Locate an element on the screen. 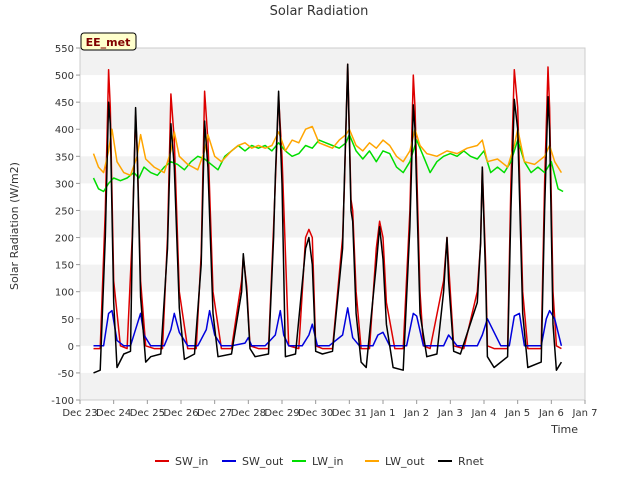 The image size is (640, 480). annotation-box is located at coordinates (108, 41).